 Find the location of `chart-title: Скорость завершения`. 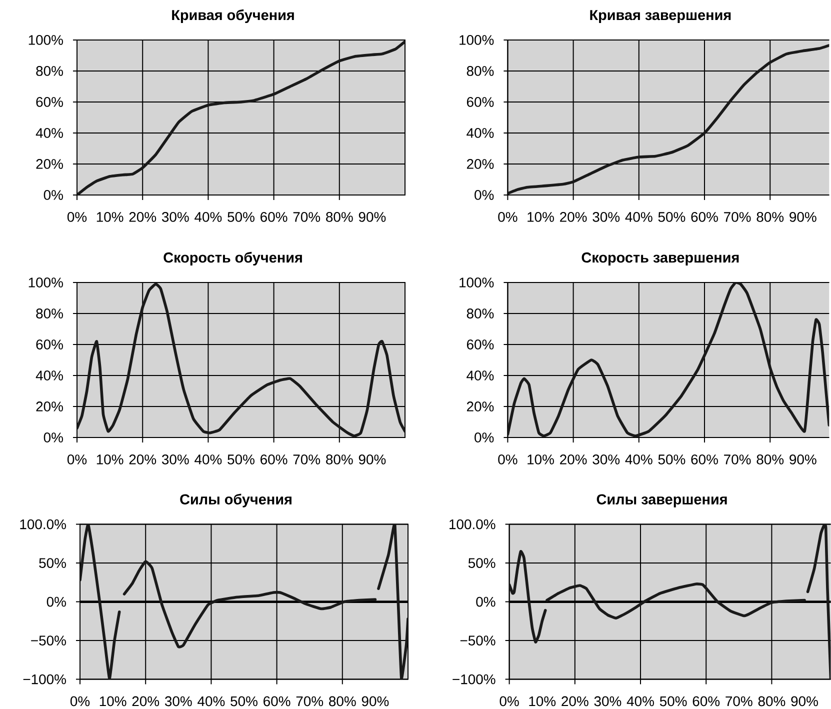

chart-title: Скорость завершения is located at coordinates (660, 259).